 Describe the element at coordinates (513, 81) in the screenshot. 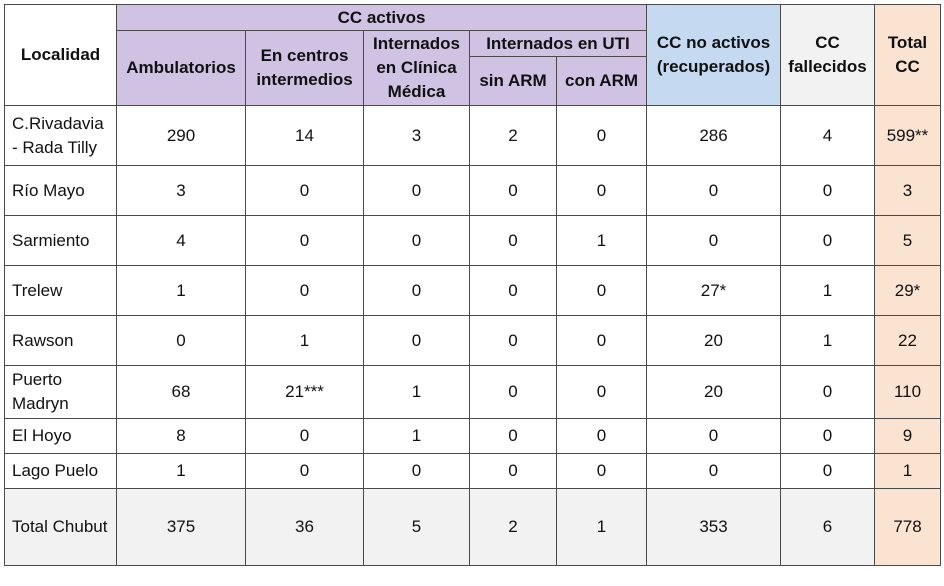

I see `header-sin-arm: sin ARM` at that location.